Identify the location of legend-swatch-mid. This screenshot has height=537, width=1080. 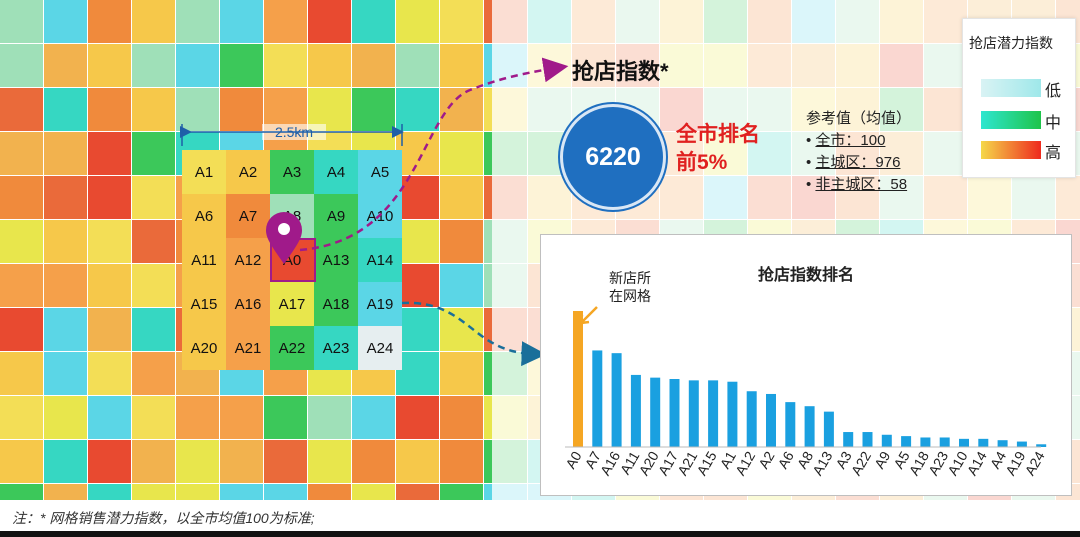
(1011, 120).